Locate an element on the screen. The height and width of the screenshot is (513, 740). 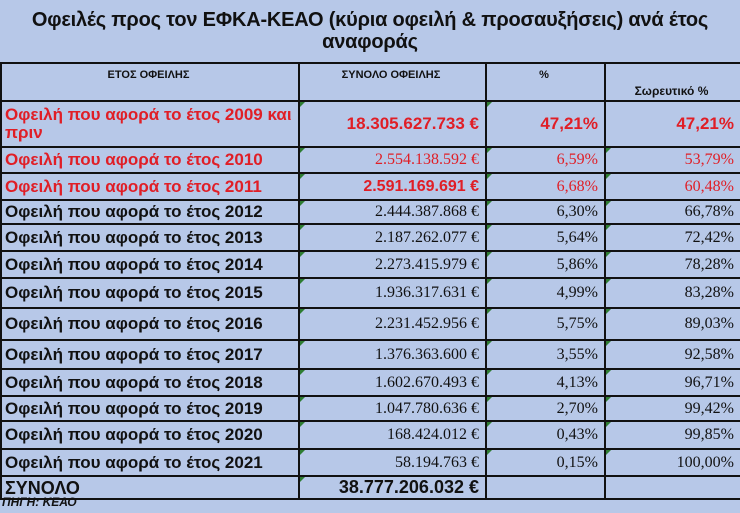
row-pct: 2,70% is located at coordinates (545, 408).